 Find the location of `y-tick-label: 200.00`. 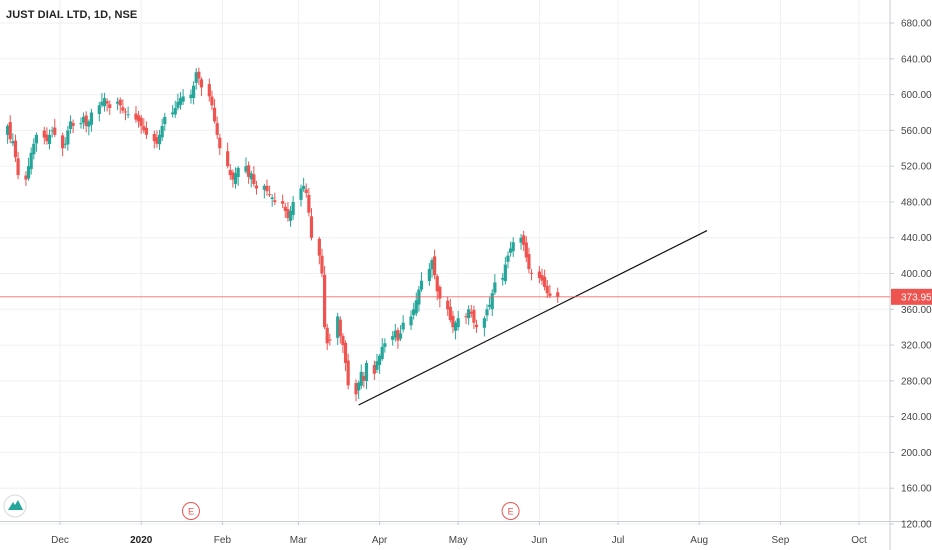

y-tick-label: 200.00 is located at coordinates (916, 453).